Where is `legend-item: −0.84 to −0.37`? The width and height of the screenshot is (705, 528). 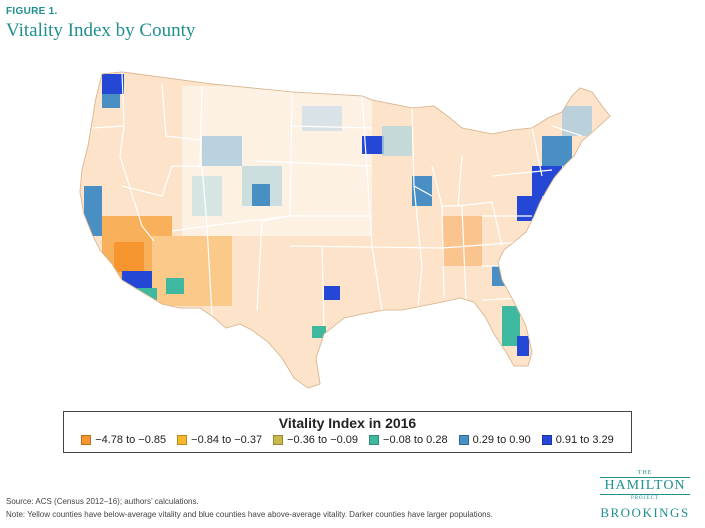
legend-item: −0.84 to −0.37 is located at coordinates (219, 440).